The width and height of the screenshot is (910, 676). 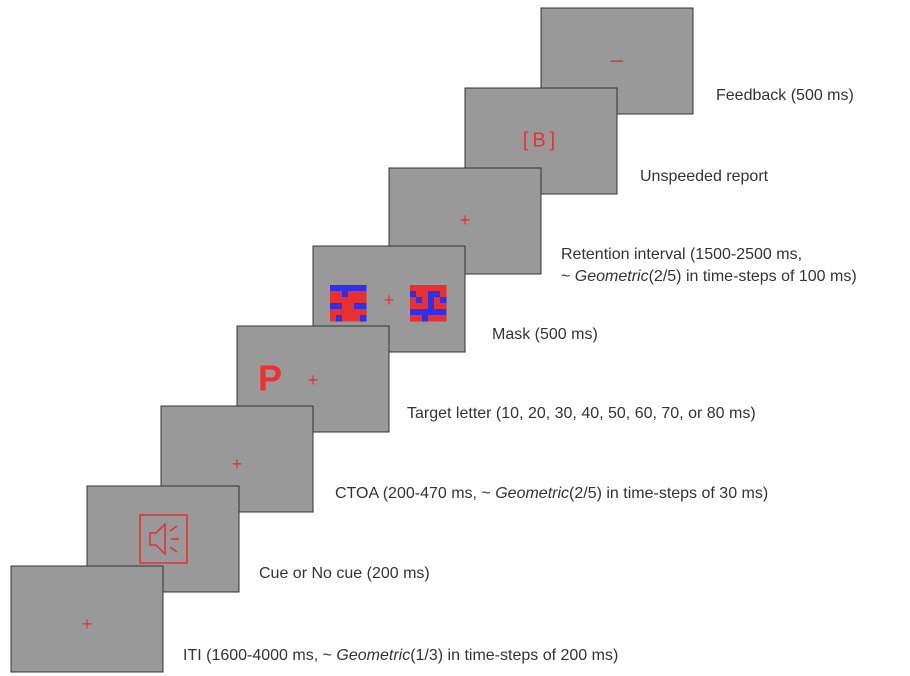 I want to click on screen: +, so click(x=87, y=619).